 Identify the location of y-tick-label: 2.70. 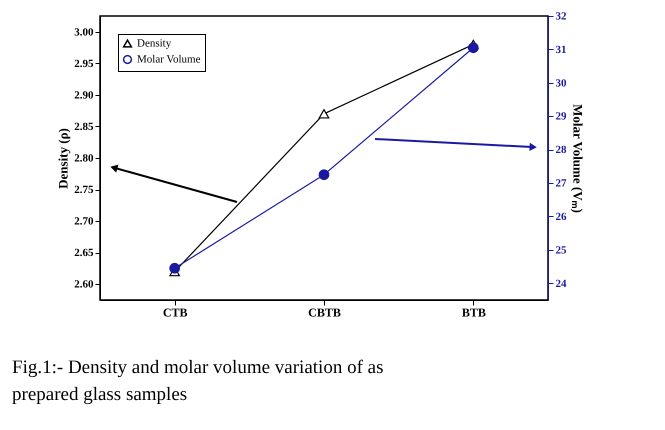
(84, 222).